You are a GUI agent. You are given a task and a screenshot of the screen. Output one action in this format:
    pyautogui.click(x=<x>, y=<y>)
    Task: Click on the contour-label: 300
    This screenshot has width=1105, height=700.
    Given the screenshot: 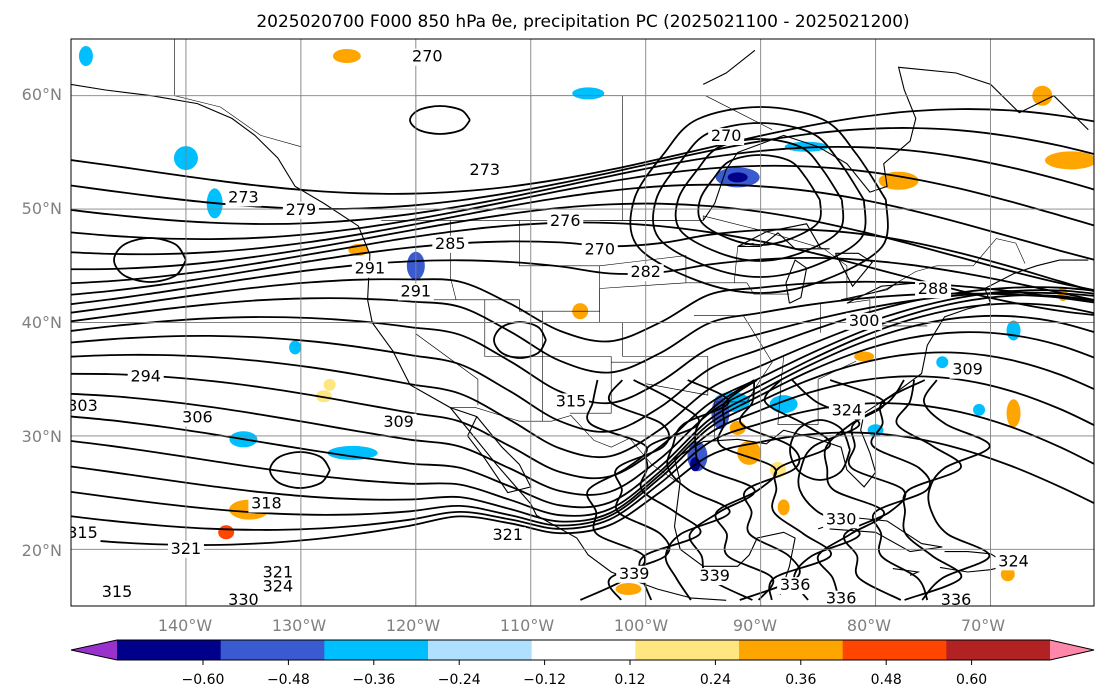 What is the action you would take?
    pyautogui.click(x=864, y=320)
    